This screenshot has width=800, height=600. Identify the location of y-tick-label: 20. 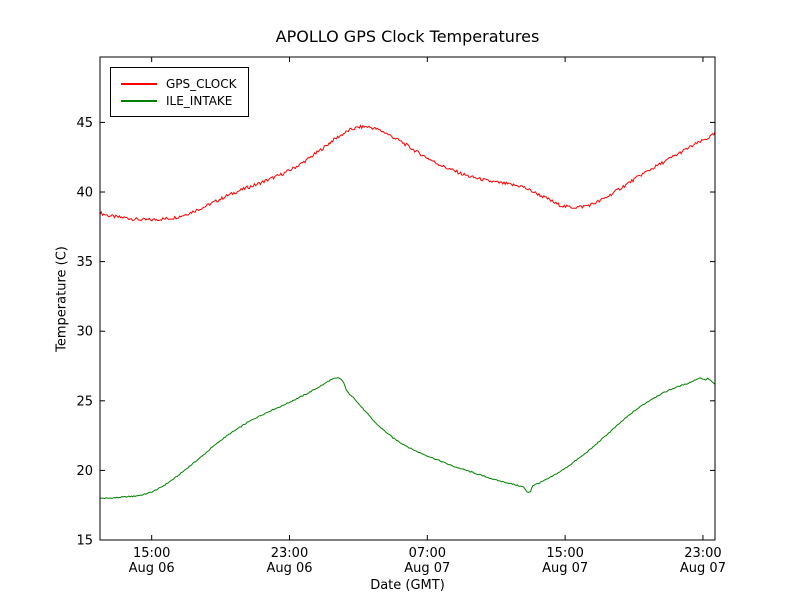
(84, 471).